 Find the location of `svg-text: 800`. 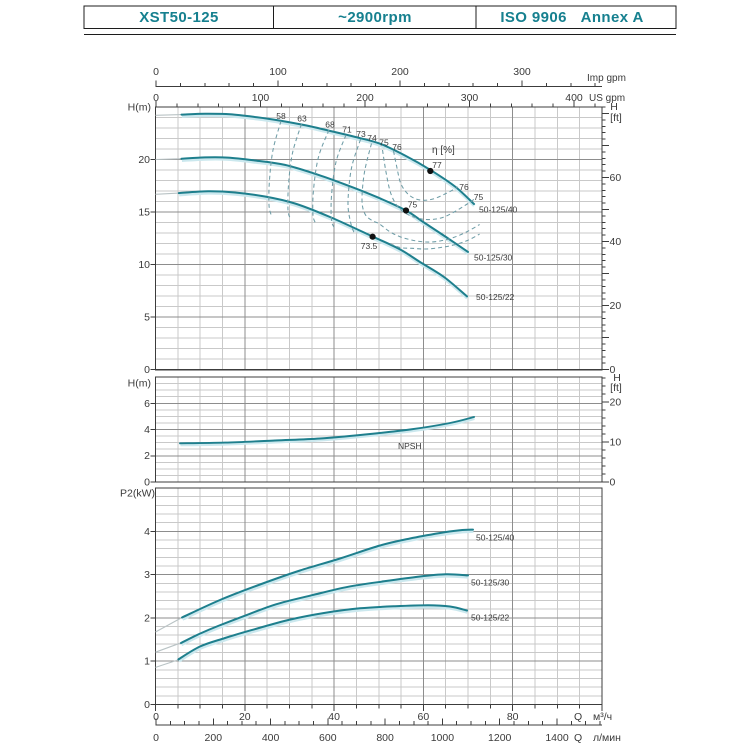

svg-text: 800 is located at coordinates (385, 738).